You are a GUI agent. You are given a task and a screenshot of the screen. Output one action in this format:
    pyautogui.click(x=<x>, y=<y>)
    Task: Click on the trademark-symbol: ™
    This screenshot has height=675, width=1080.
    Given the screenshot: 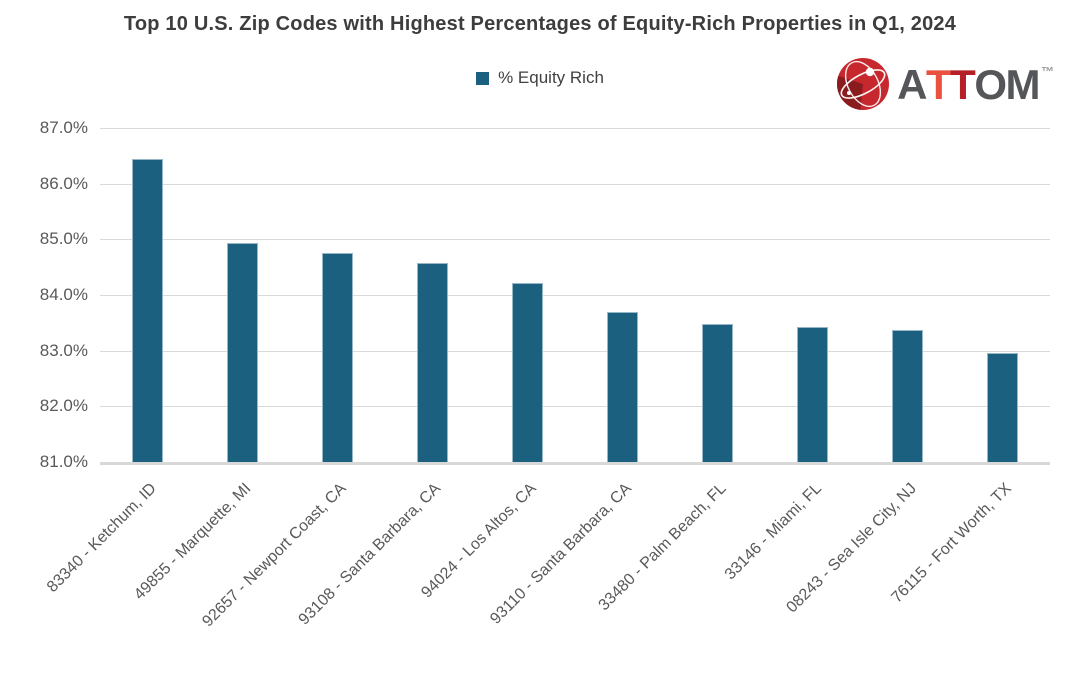 What is the action you would take?
    pyautogui.click(x=1047, y=71)
    